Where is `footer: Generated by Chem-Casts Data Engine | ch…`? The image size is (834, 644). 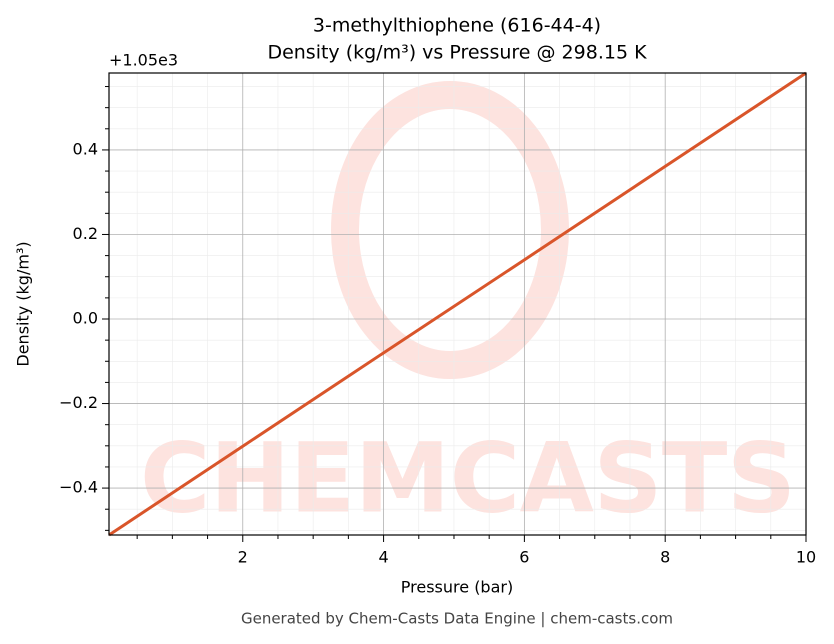 footer: Generated by Chem-Casts Data Engine | ch… is located at coordinates (457, 619).